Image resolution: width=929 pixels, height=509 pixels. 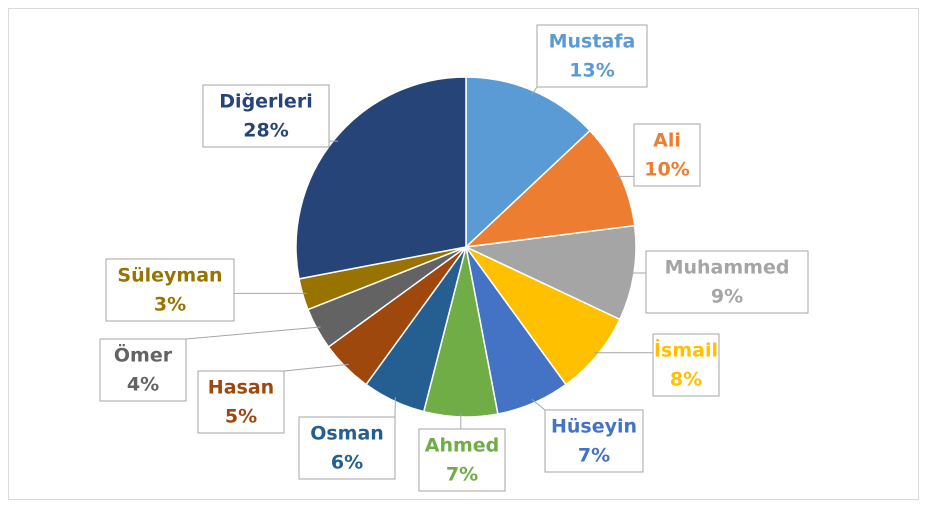 What do you see at coordinates (241, 388) in the screenshot?
I see `category-label: Hasan` at bounding box center [241, 388].